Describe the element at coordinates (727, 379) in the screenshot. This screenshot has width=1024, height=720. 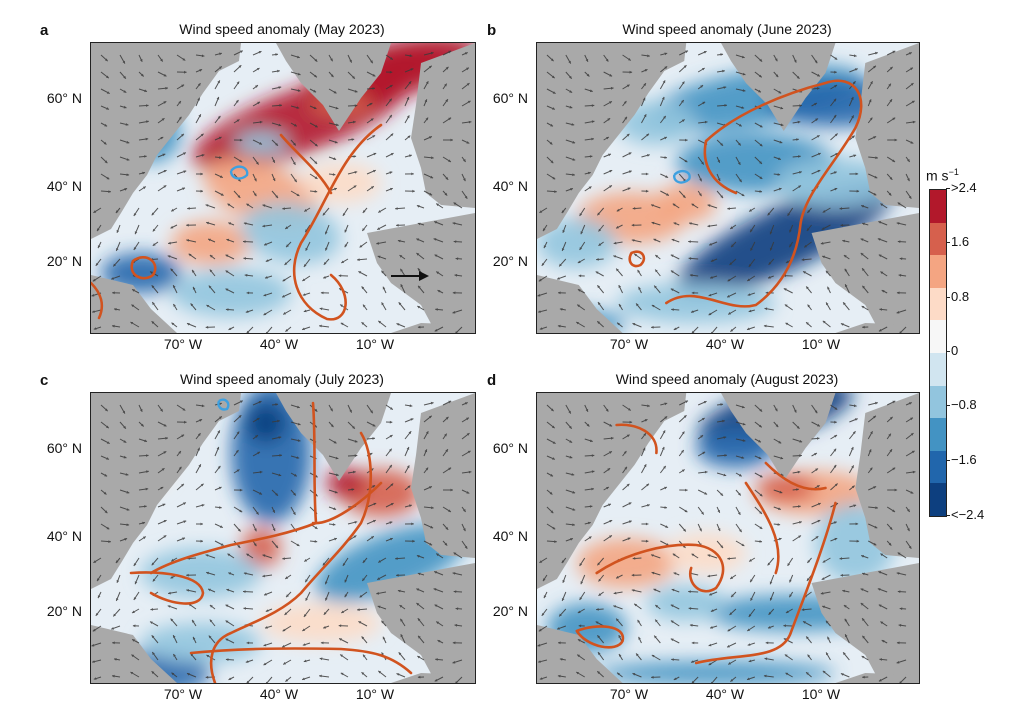
I see `panel-d-title: Wind speed anomaly (August 2023)` at that location.